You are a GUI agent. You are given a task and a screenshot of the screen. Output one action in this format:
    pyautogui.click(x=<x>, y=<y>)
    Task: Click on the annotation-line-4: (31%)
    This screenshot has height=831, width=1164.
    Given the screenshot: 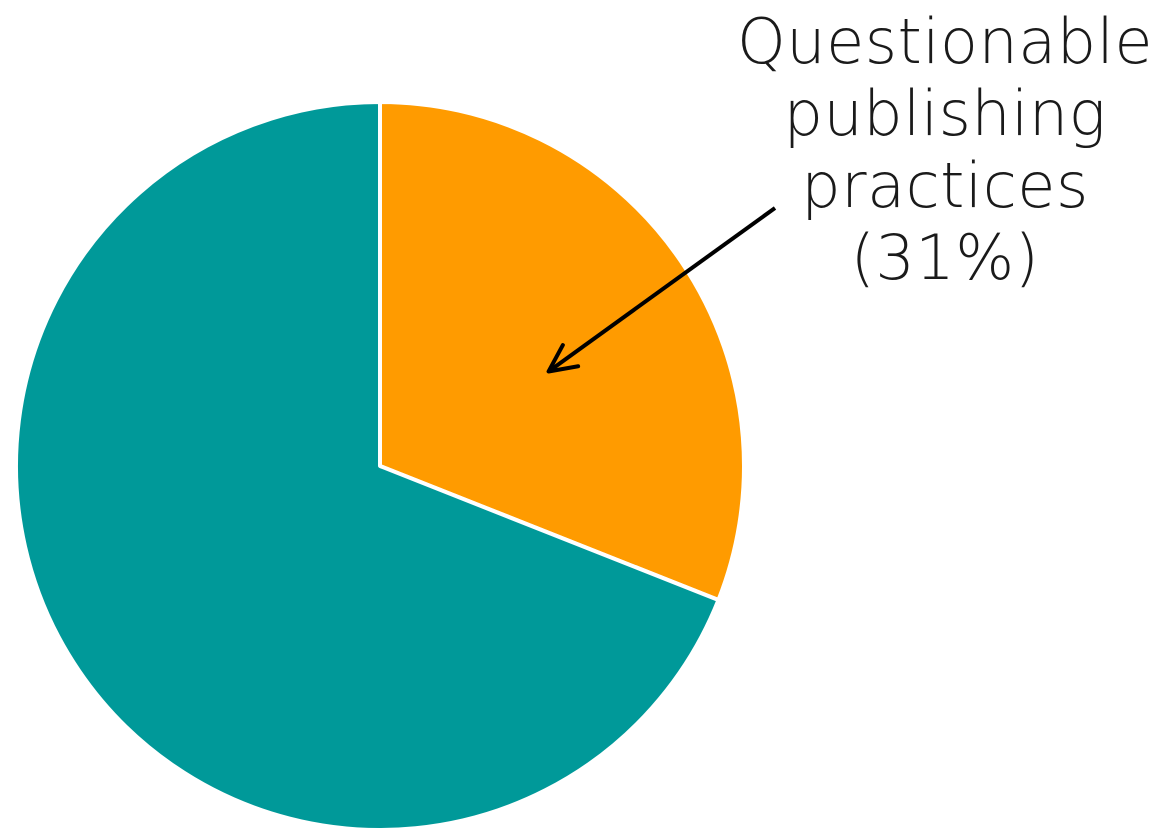 What is the action you would take?
    pyautogui.click(x=945, y=257)
    